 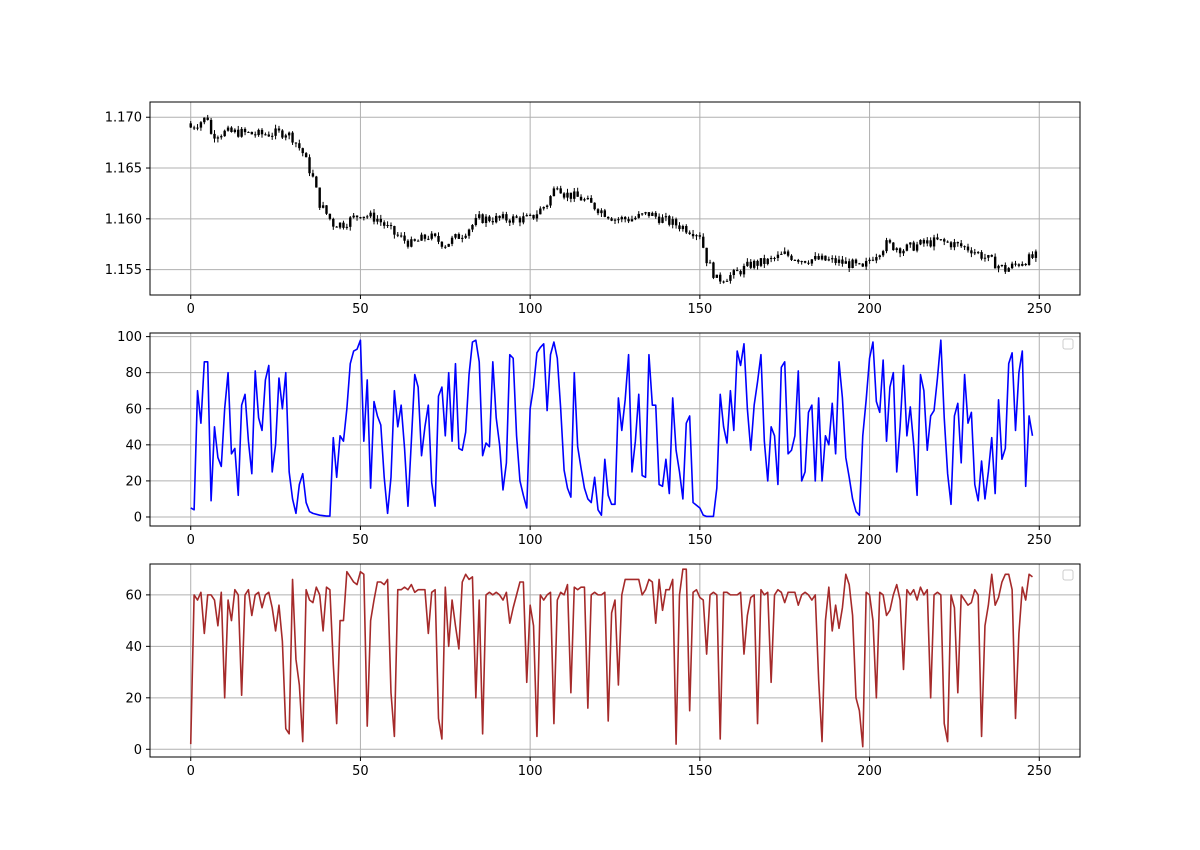 What do you see at coordinates (612, 428) in the screenshot?
I see `blue-oscillator-series-line` at bounding box center [612, 428].